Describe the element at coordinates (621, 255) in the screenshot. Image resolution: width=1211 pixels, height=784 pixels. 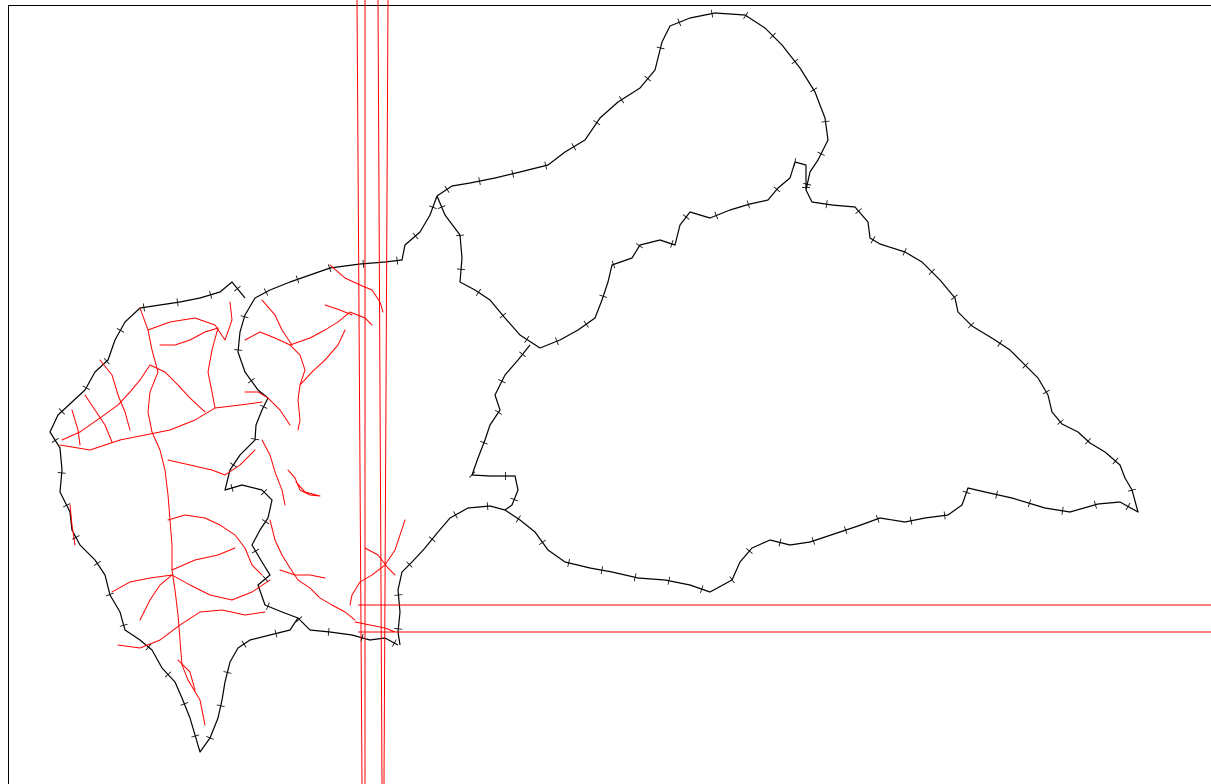
I see `region-boundary-north` at that location.